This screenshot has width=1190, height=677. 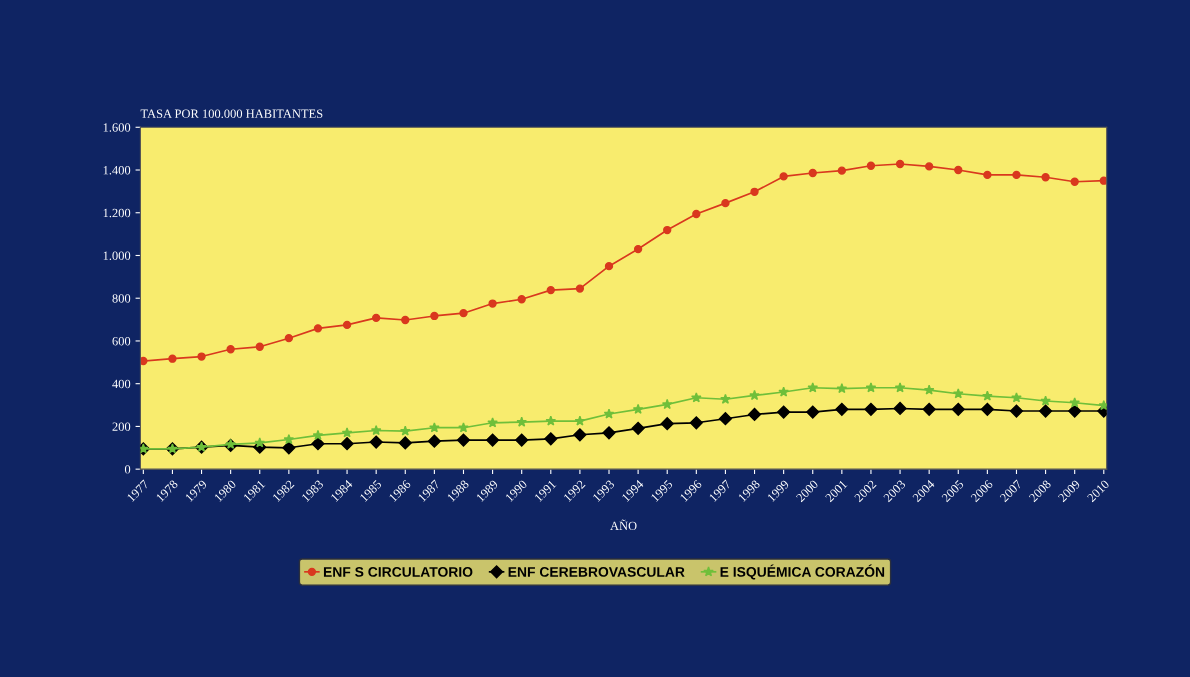 What do you see at coordinates (836, 491) in the screenshot?
I see `x-tick-label: 2001` at bounding box center [836, 491].